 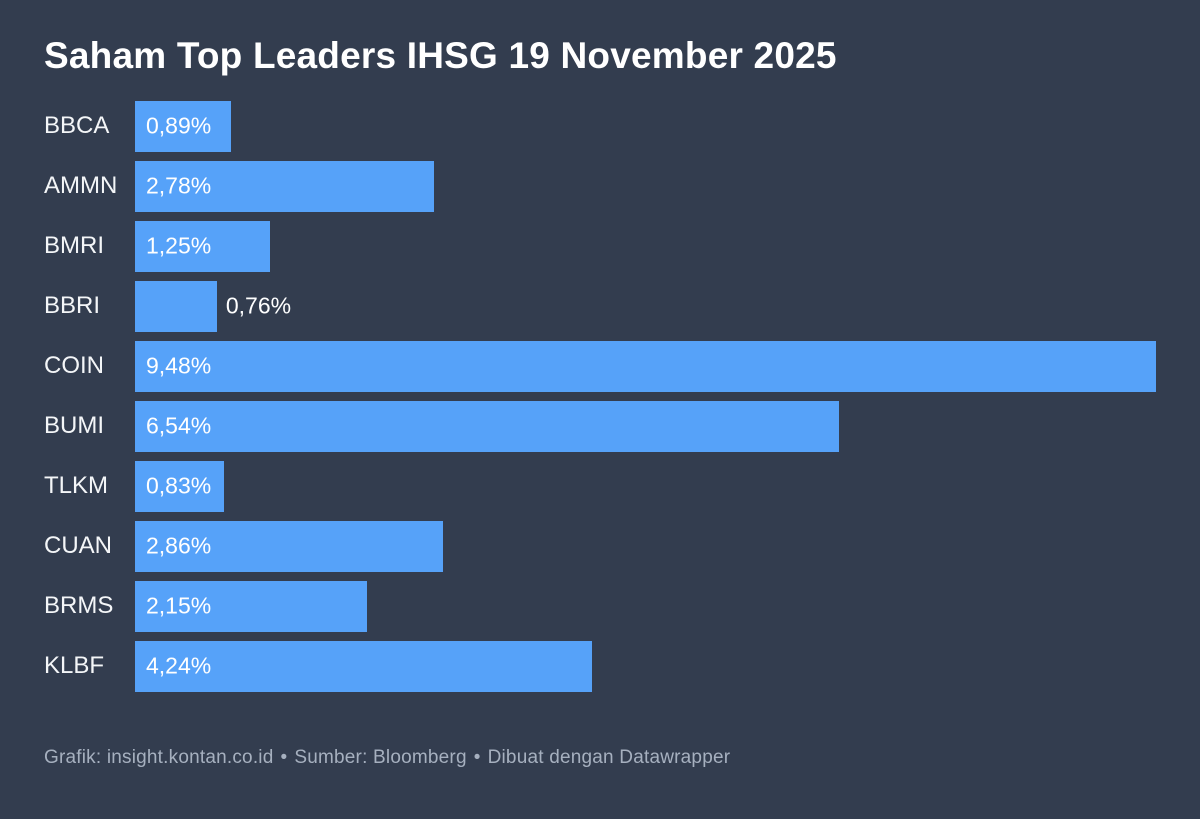 I want to click on chart-row: BRMS 2,15%, so click(x=600, y=606).